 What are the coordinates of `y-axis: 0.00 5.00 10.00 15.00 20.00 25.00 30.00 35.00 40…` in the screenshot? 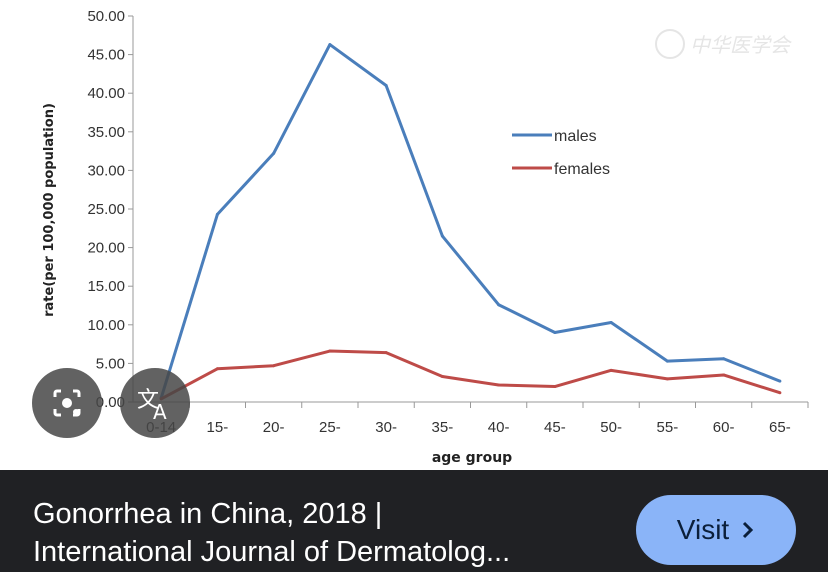 It's located at (110, 209).